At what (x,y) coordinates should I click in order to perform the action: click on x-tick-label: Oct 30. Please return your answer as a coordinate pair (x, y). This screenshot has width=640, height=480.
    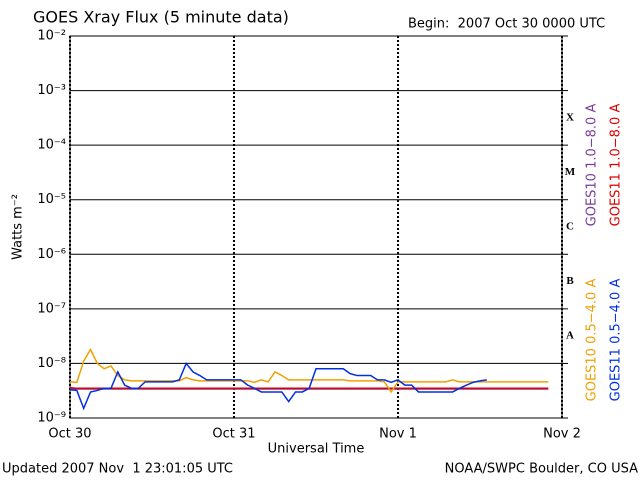
    Looking at the image, I should click on (69, 434).